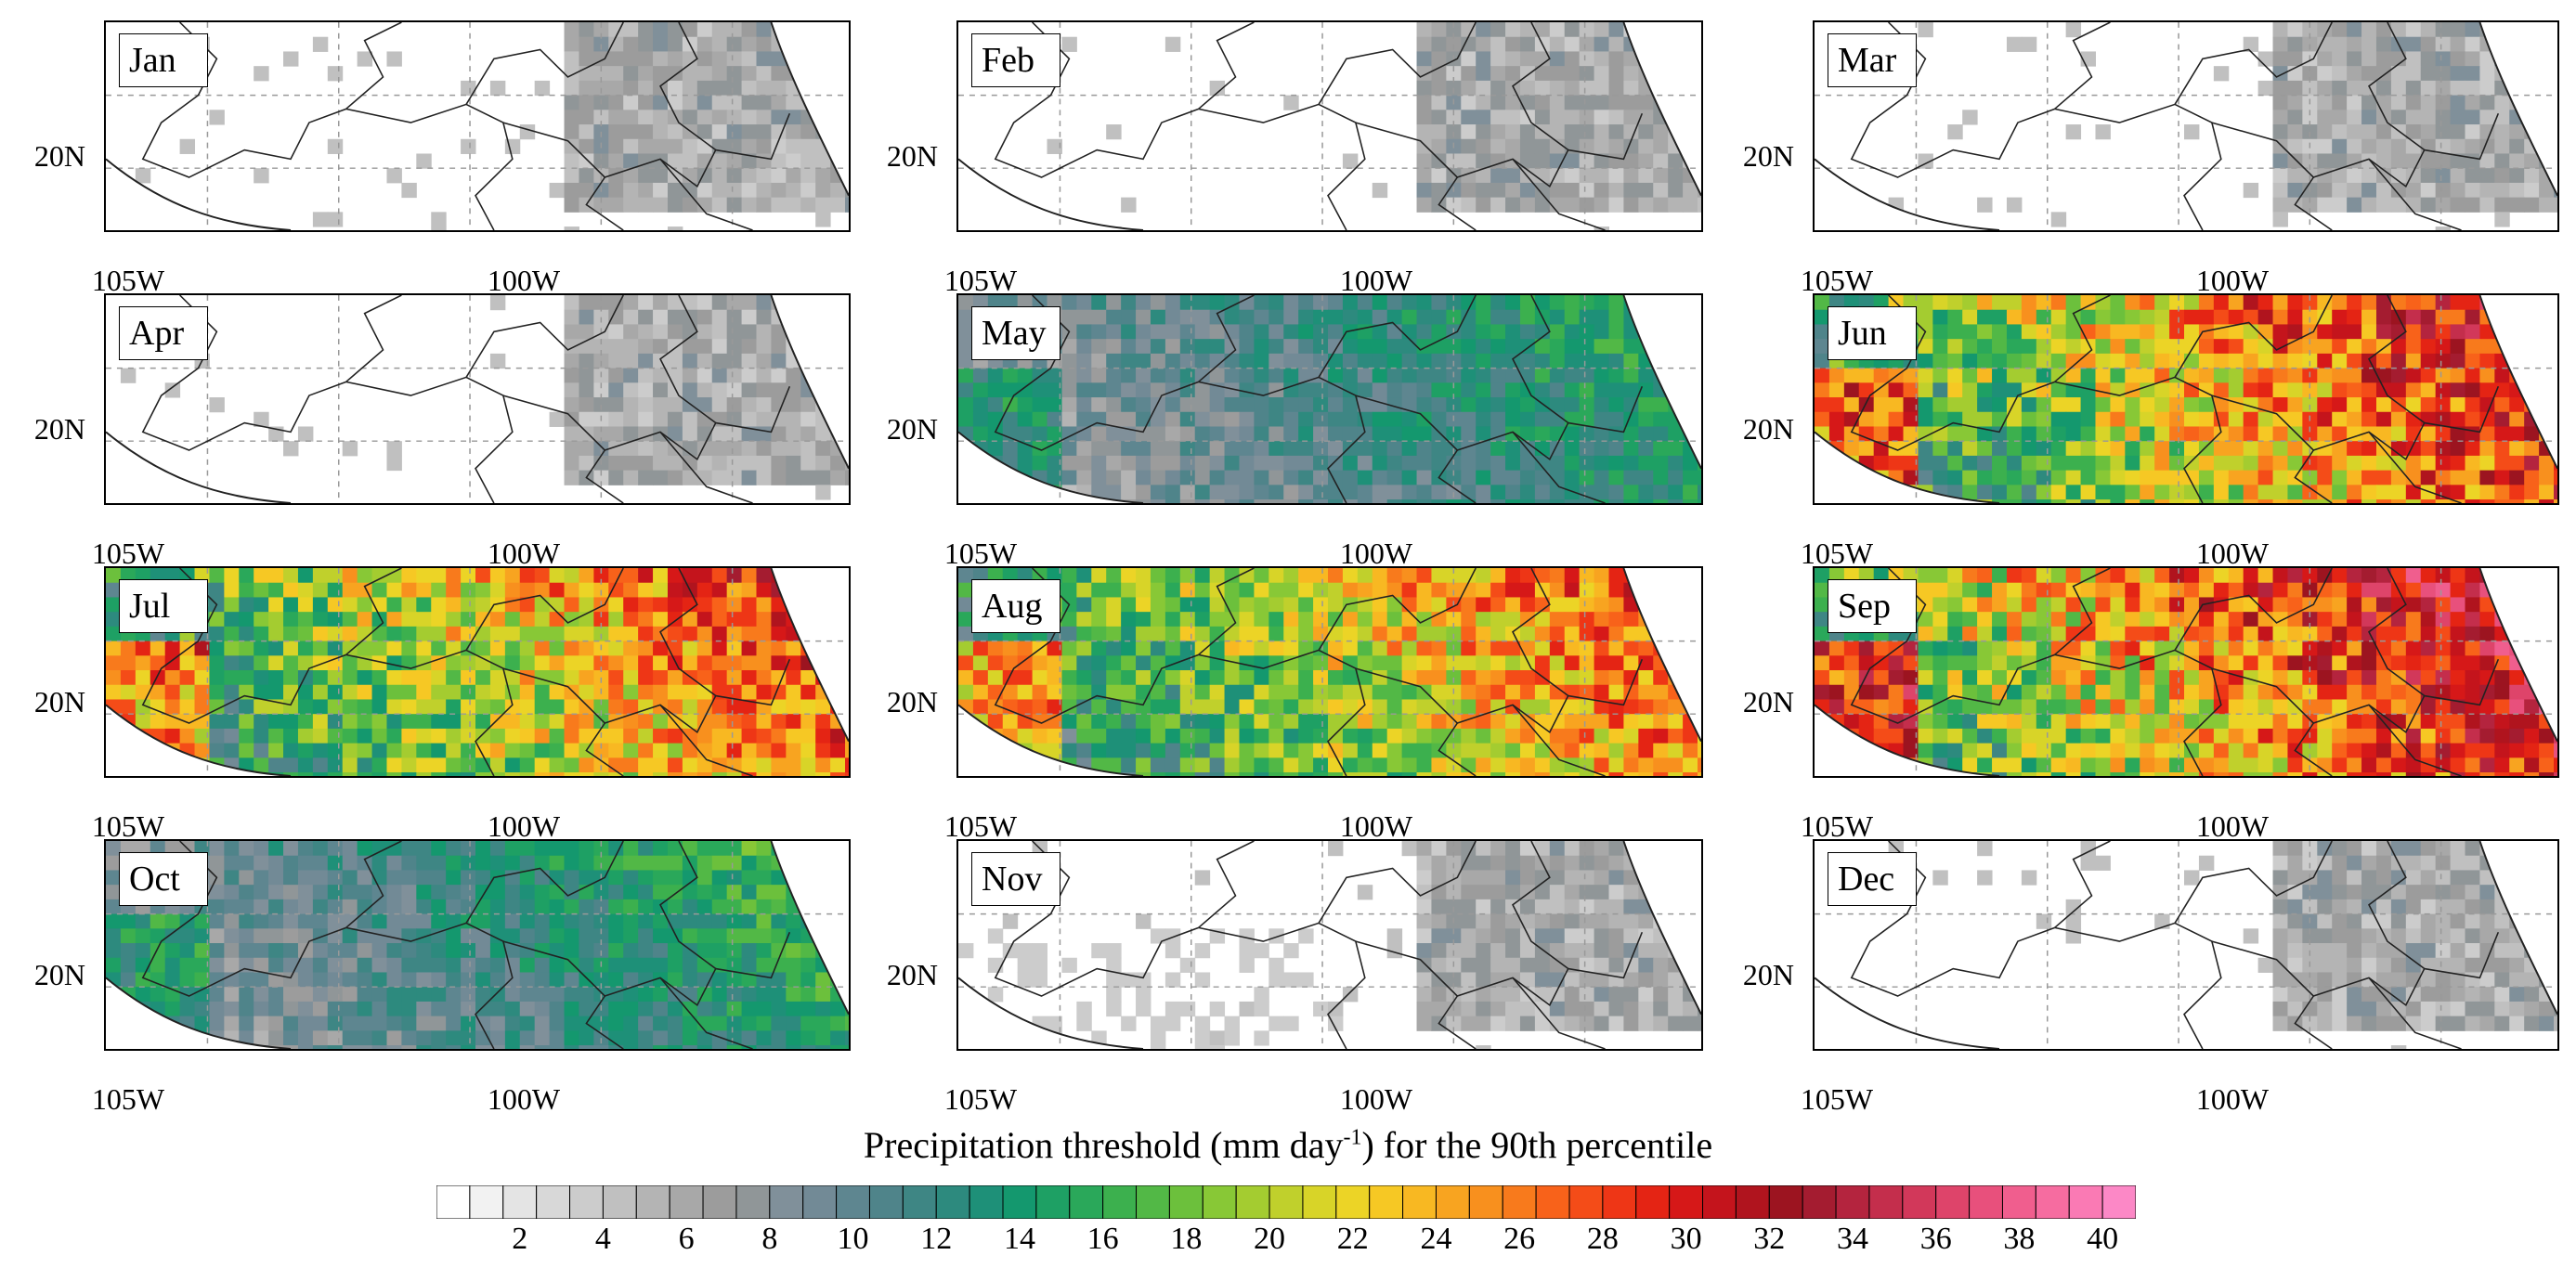  Describe the element at coordinates (164, 606) in the screenshot. I see `month-label: Jul` at that location.